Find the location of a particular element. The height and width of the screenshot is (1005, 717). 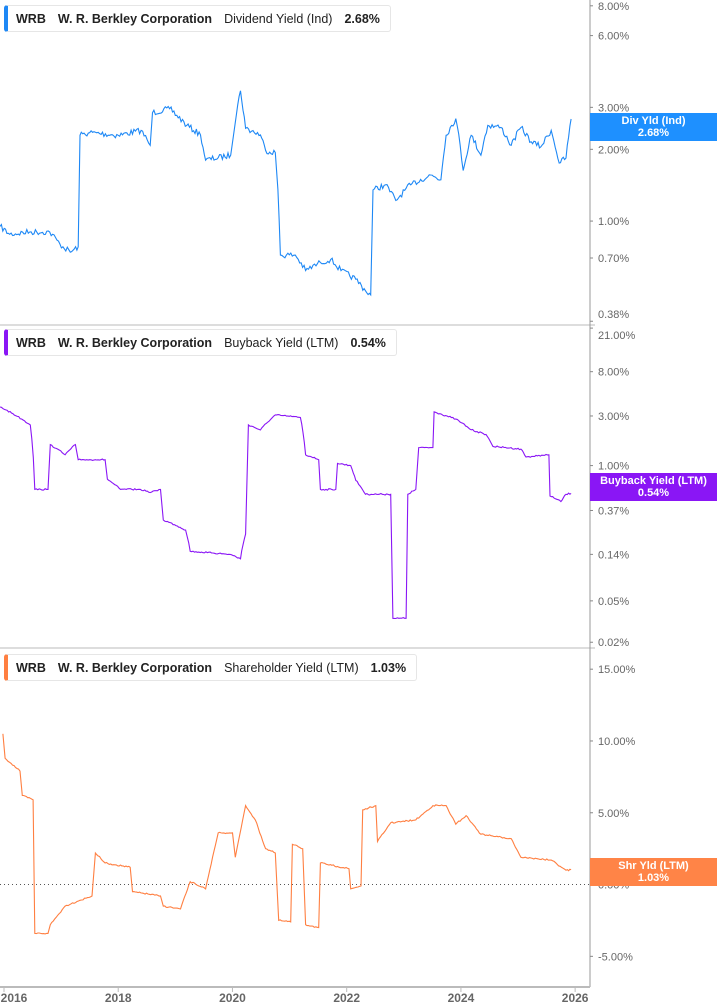

tag-value: 2.68% is located at coordinates (653, 133).